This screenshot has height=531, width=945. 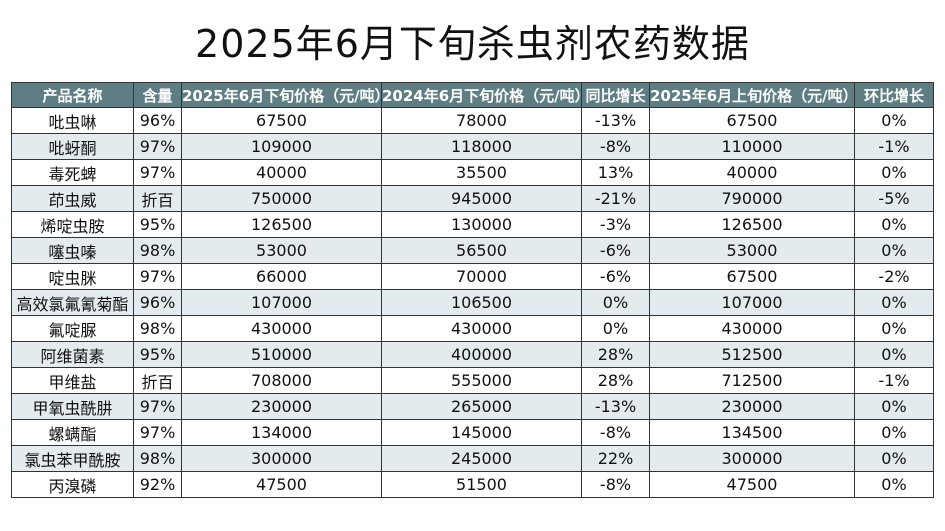 I want to click on table-cell-price-2025-early-june: 430000, so click(x=752, y=328).